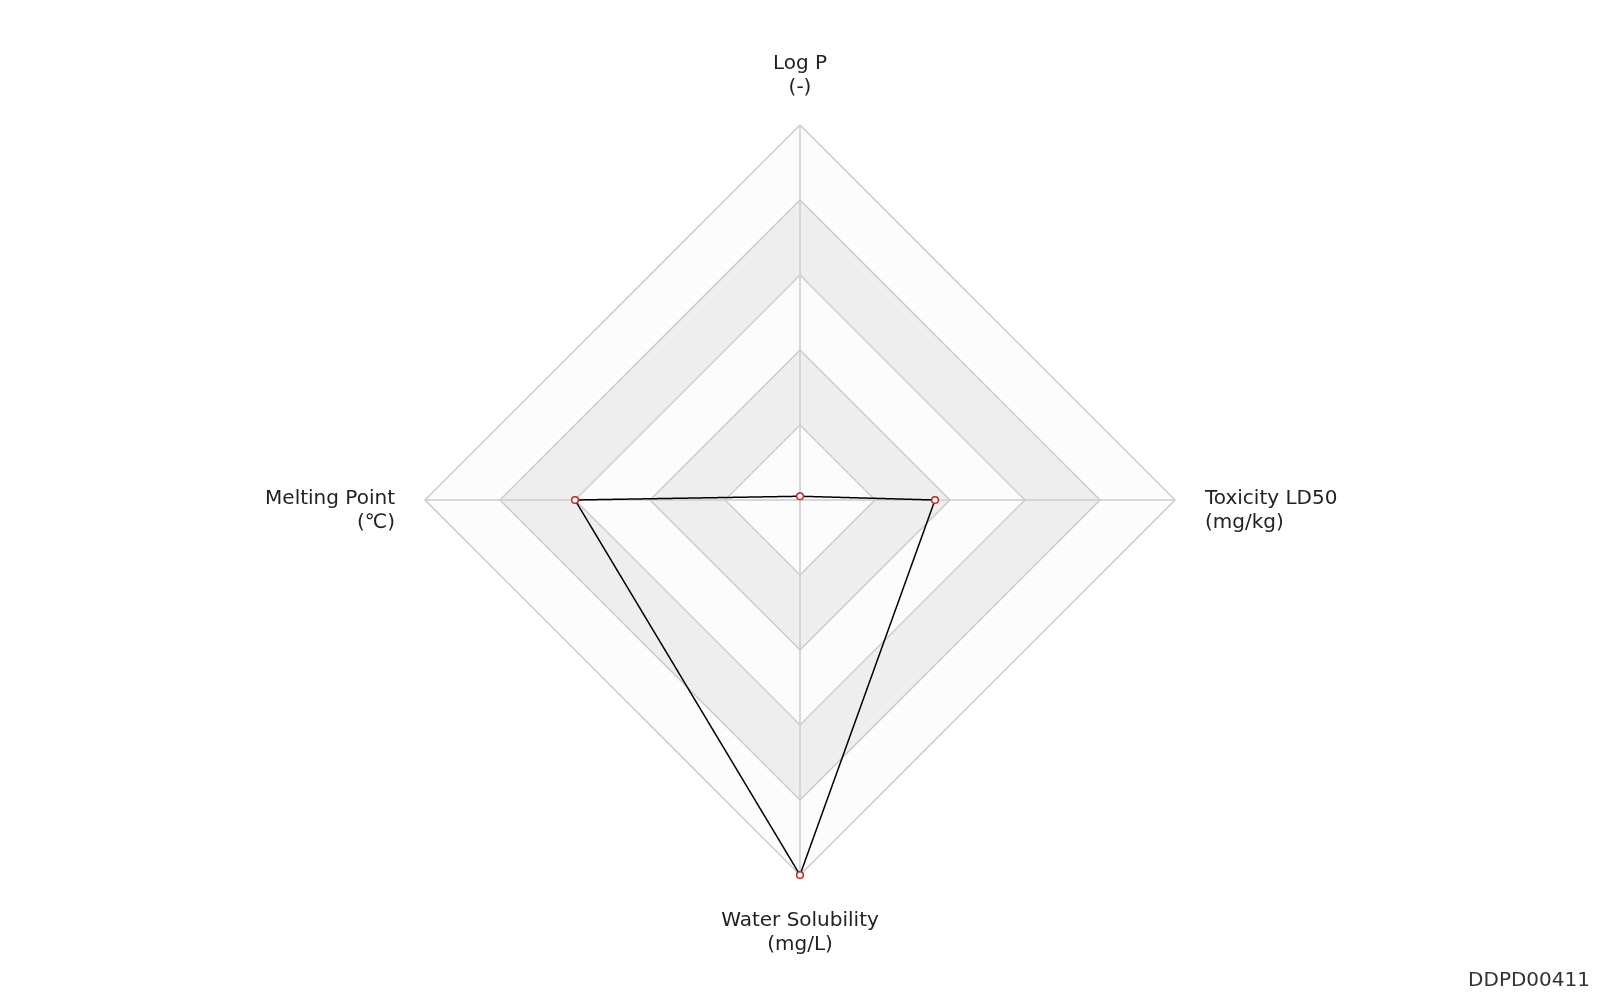  Describe the element at coordinates (800, 931) in the screenshot. I see `spoke-label: Water Solubility (mg/L)` at that location.